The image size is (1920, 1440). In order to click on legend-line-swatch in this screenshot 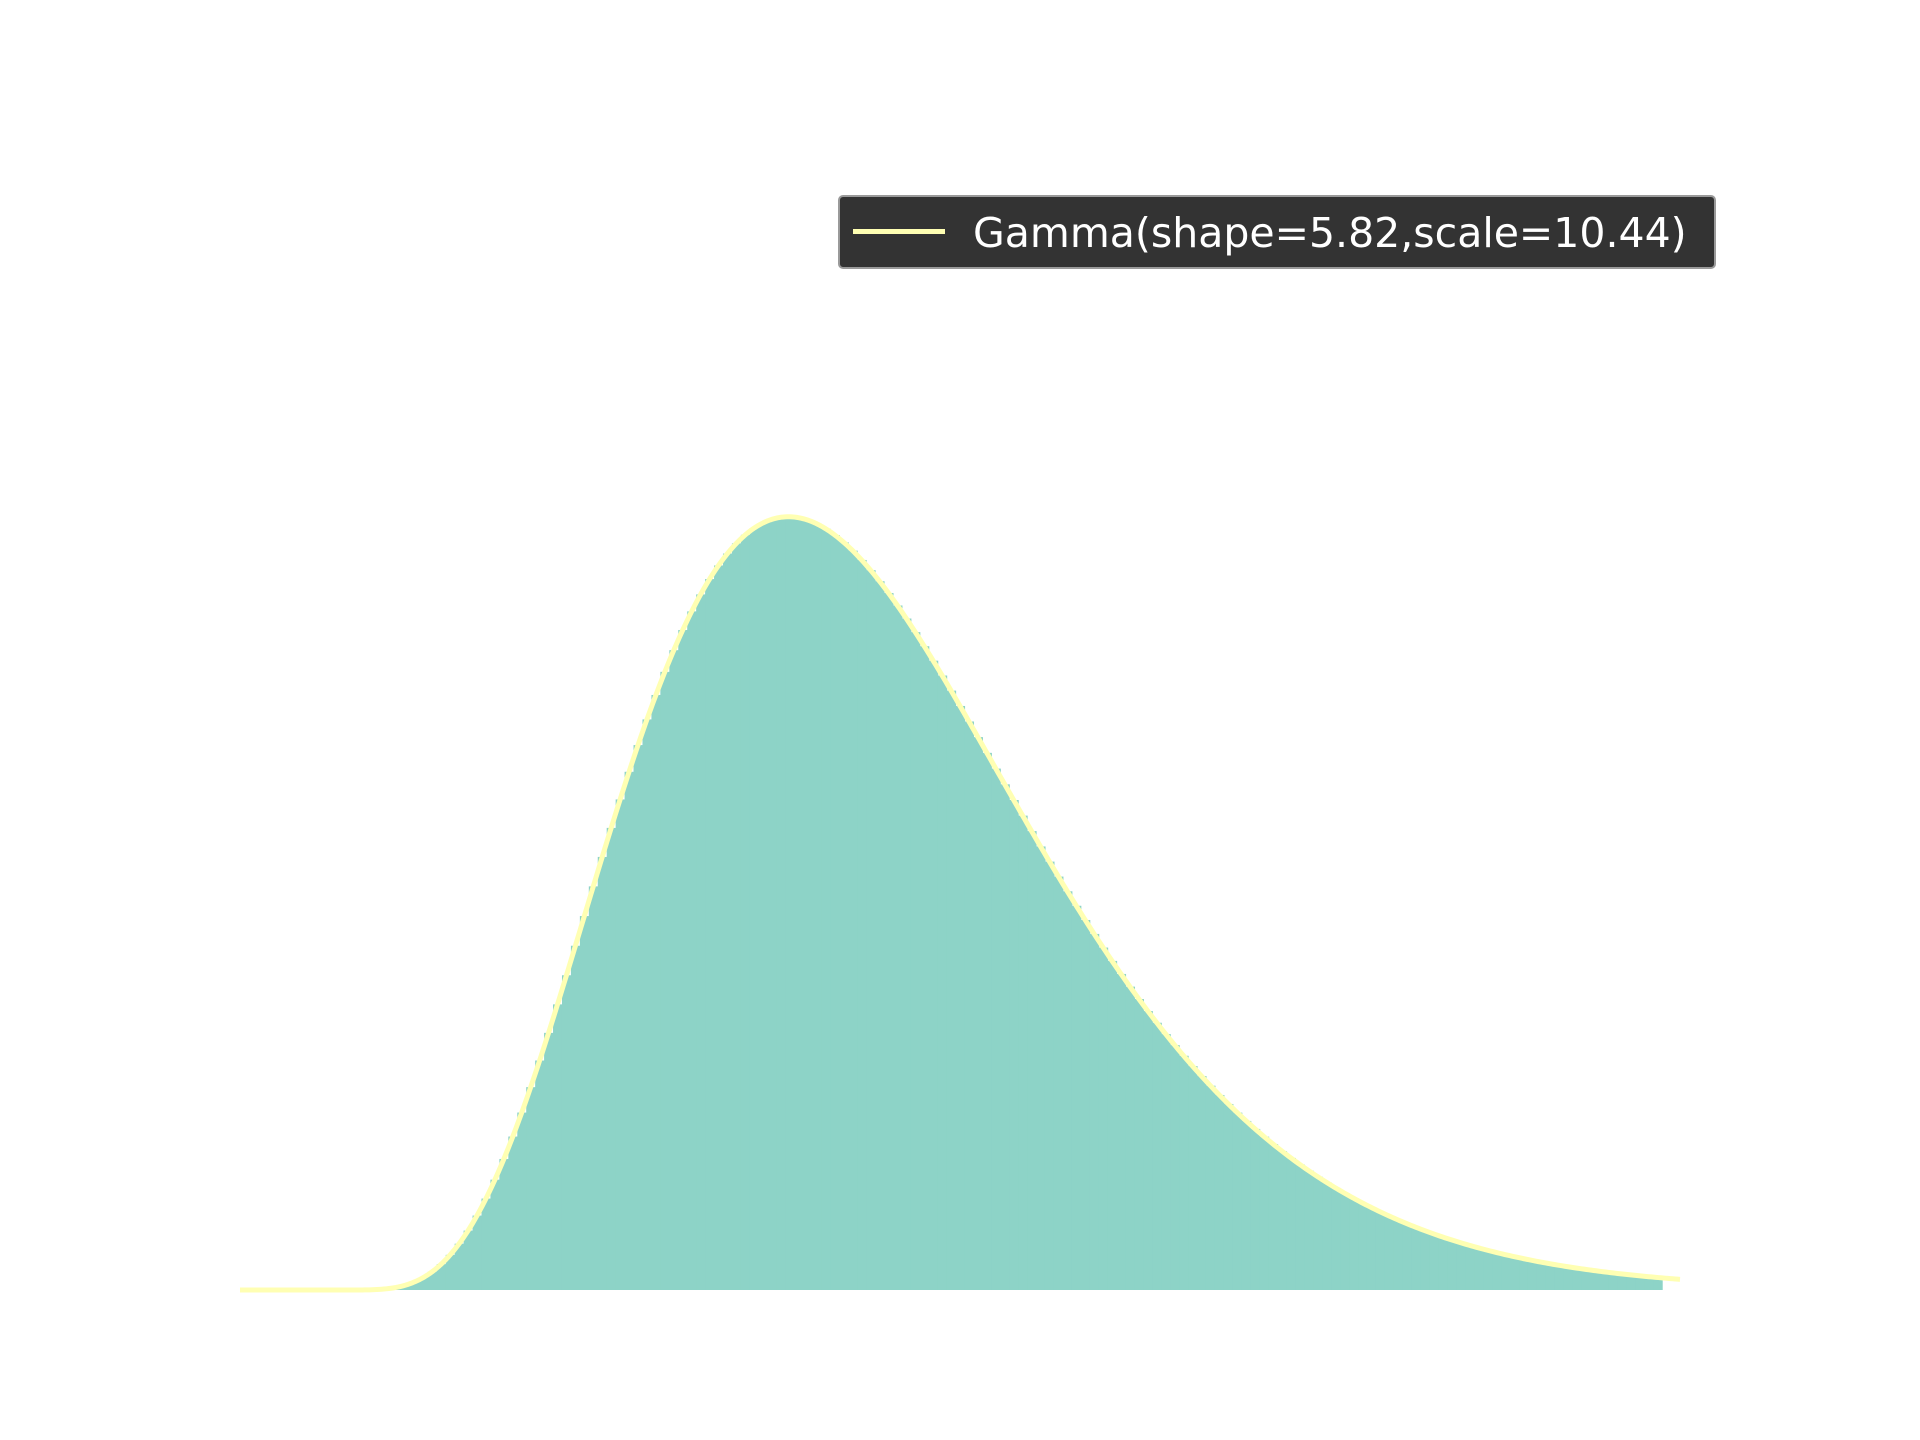, I will do `click(899, 231)`.